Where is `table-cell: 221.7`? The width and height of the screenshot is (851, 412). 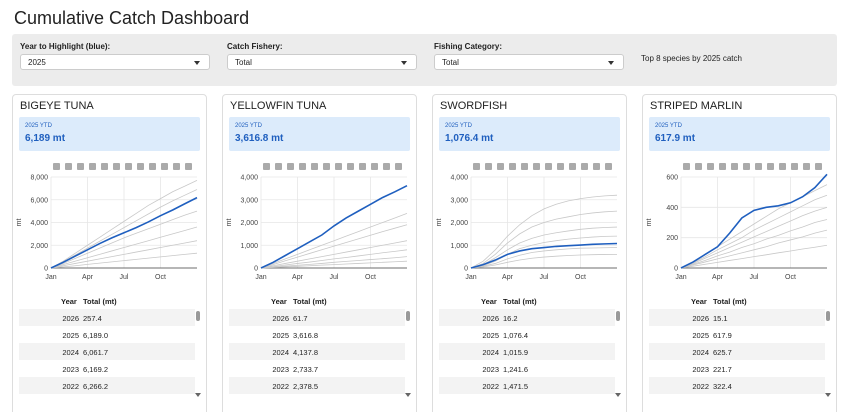 table-cell: 221.7 is located at coordinates (722, 369).